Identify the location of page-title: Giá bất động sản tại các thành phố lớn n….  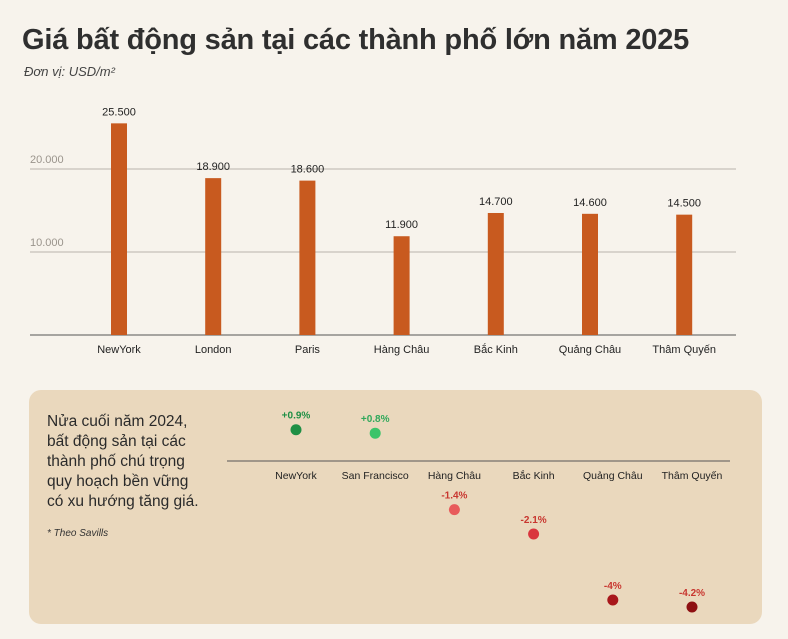
(356, 40).